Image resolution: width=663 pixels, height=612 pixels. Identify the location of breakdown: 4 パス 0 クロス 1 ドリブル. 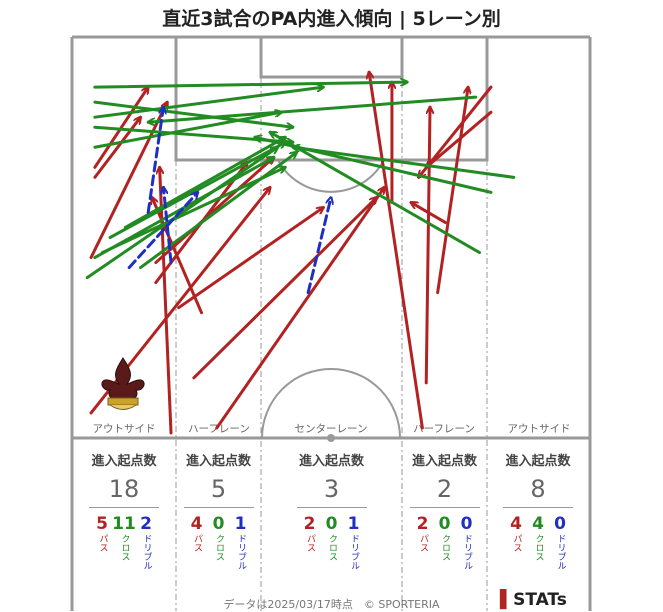
(218, 542).